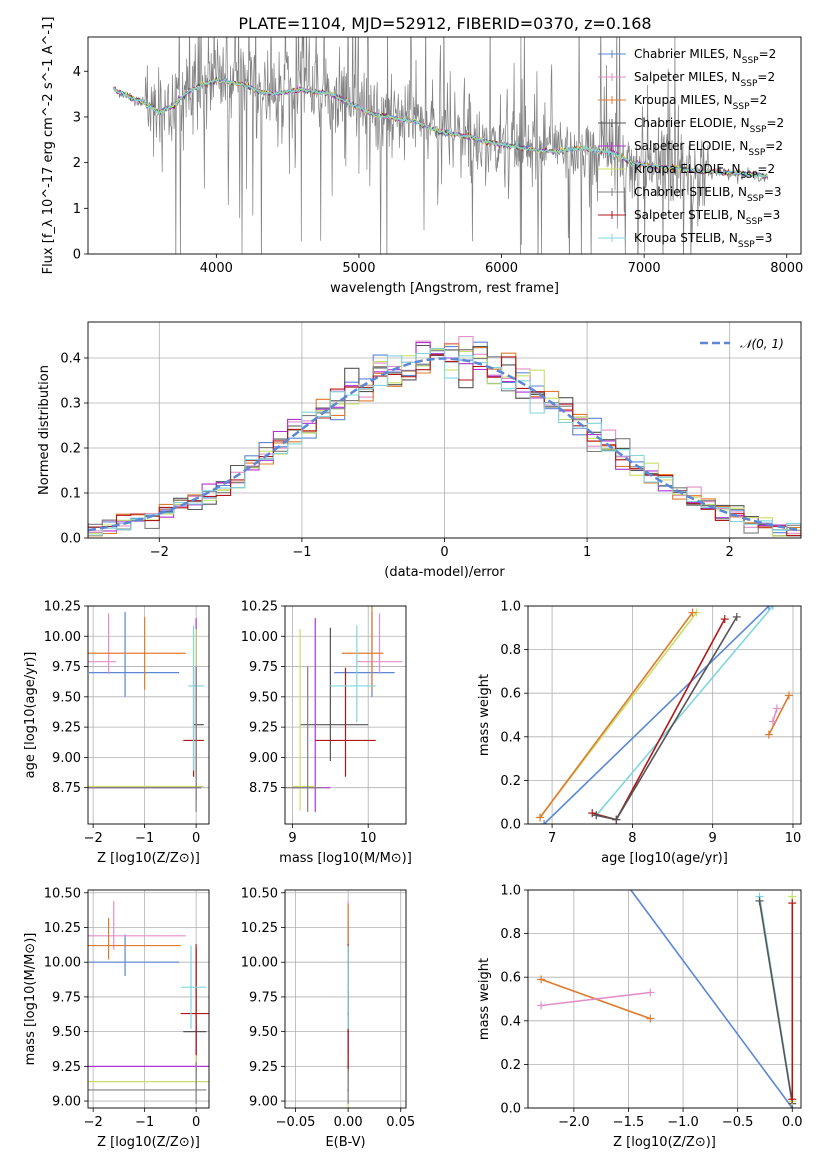 This screenshot has width=819, height=1170. Describe the element at coordinates (296, 1122) in the screenshot. I see `x-tick-label: −0.05` at that location.